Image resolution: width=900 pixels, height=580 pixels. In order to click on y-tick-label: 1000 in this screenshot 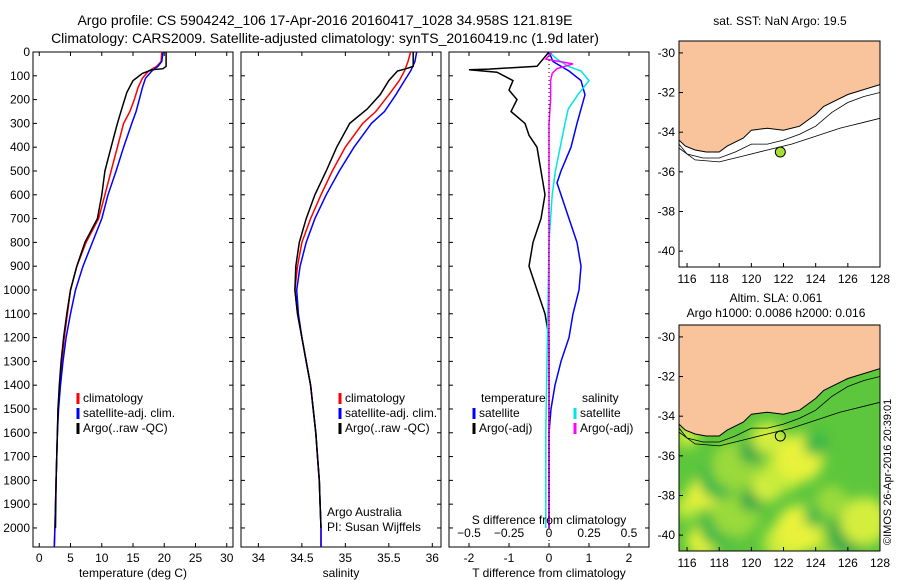, I will do `click(16, 290)`.